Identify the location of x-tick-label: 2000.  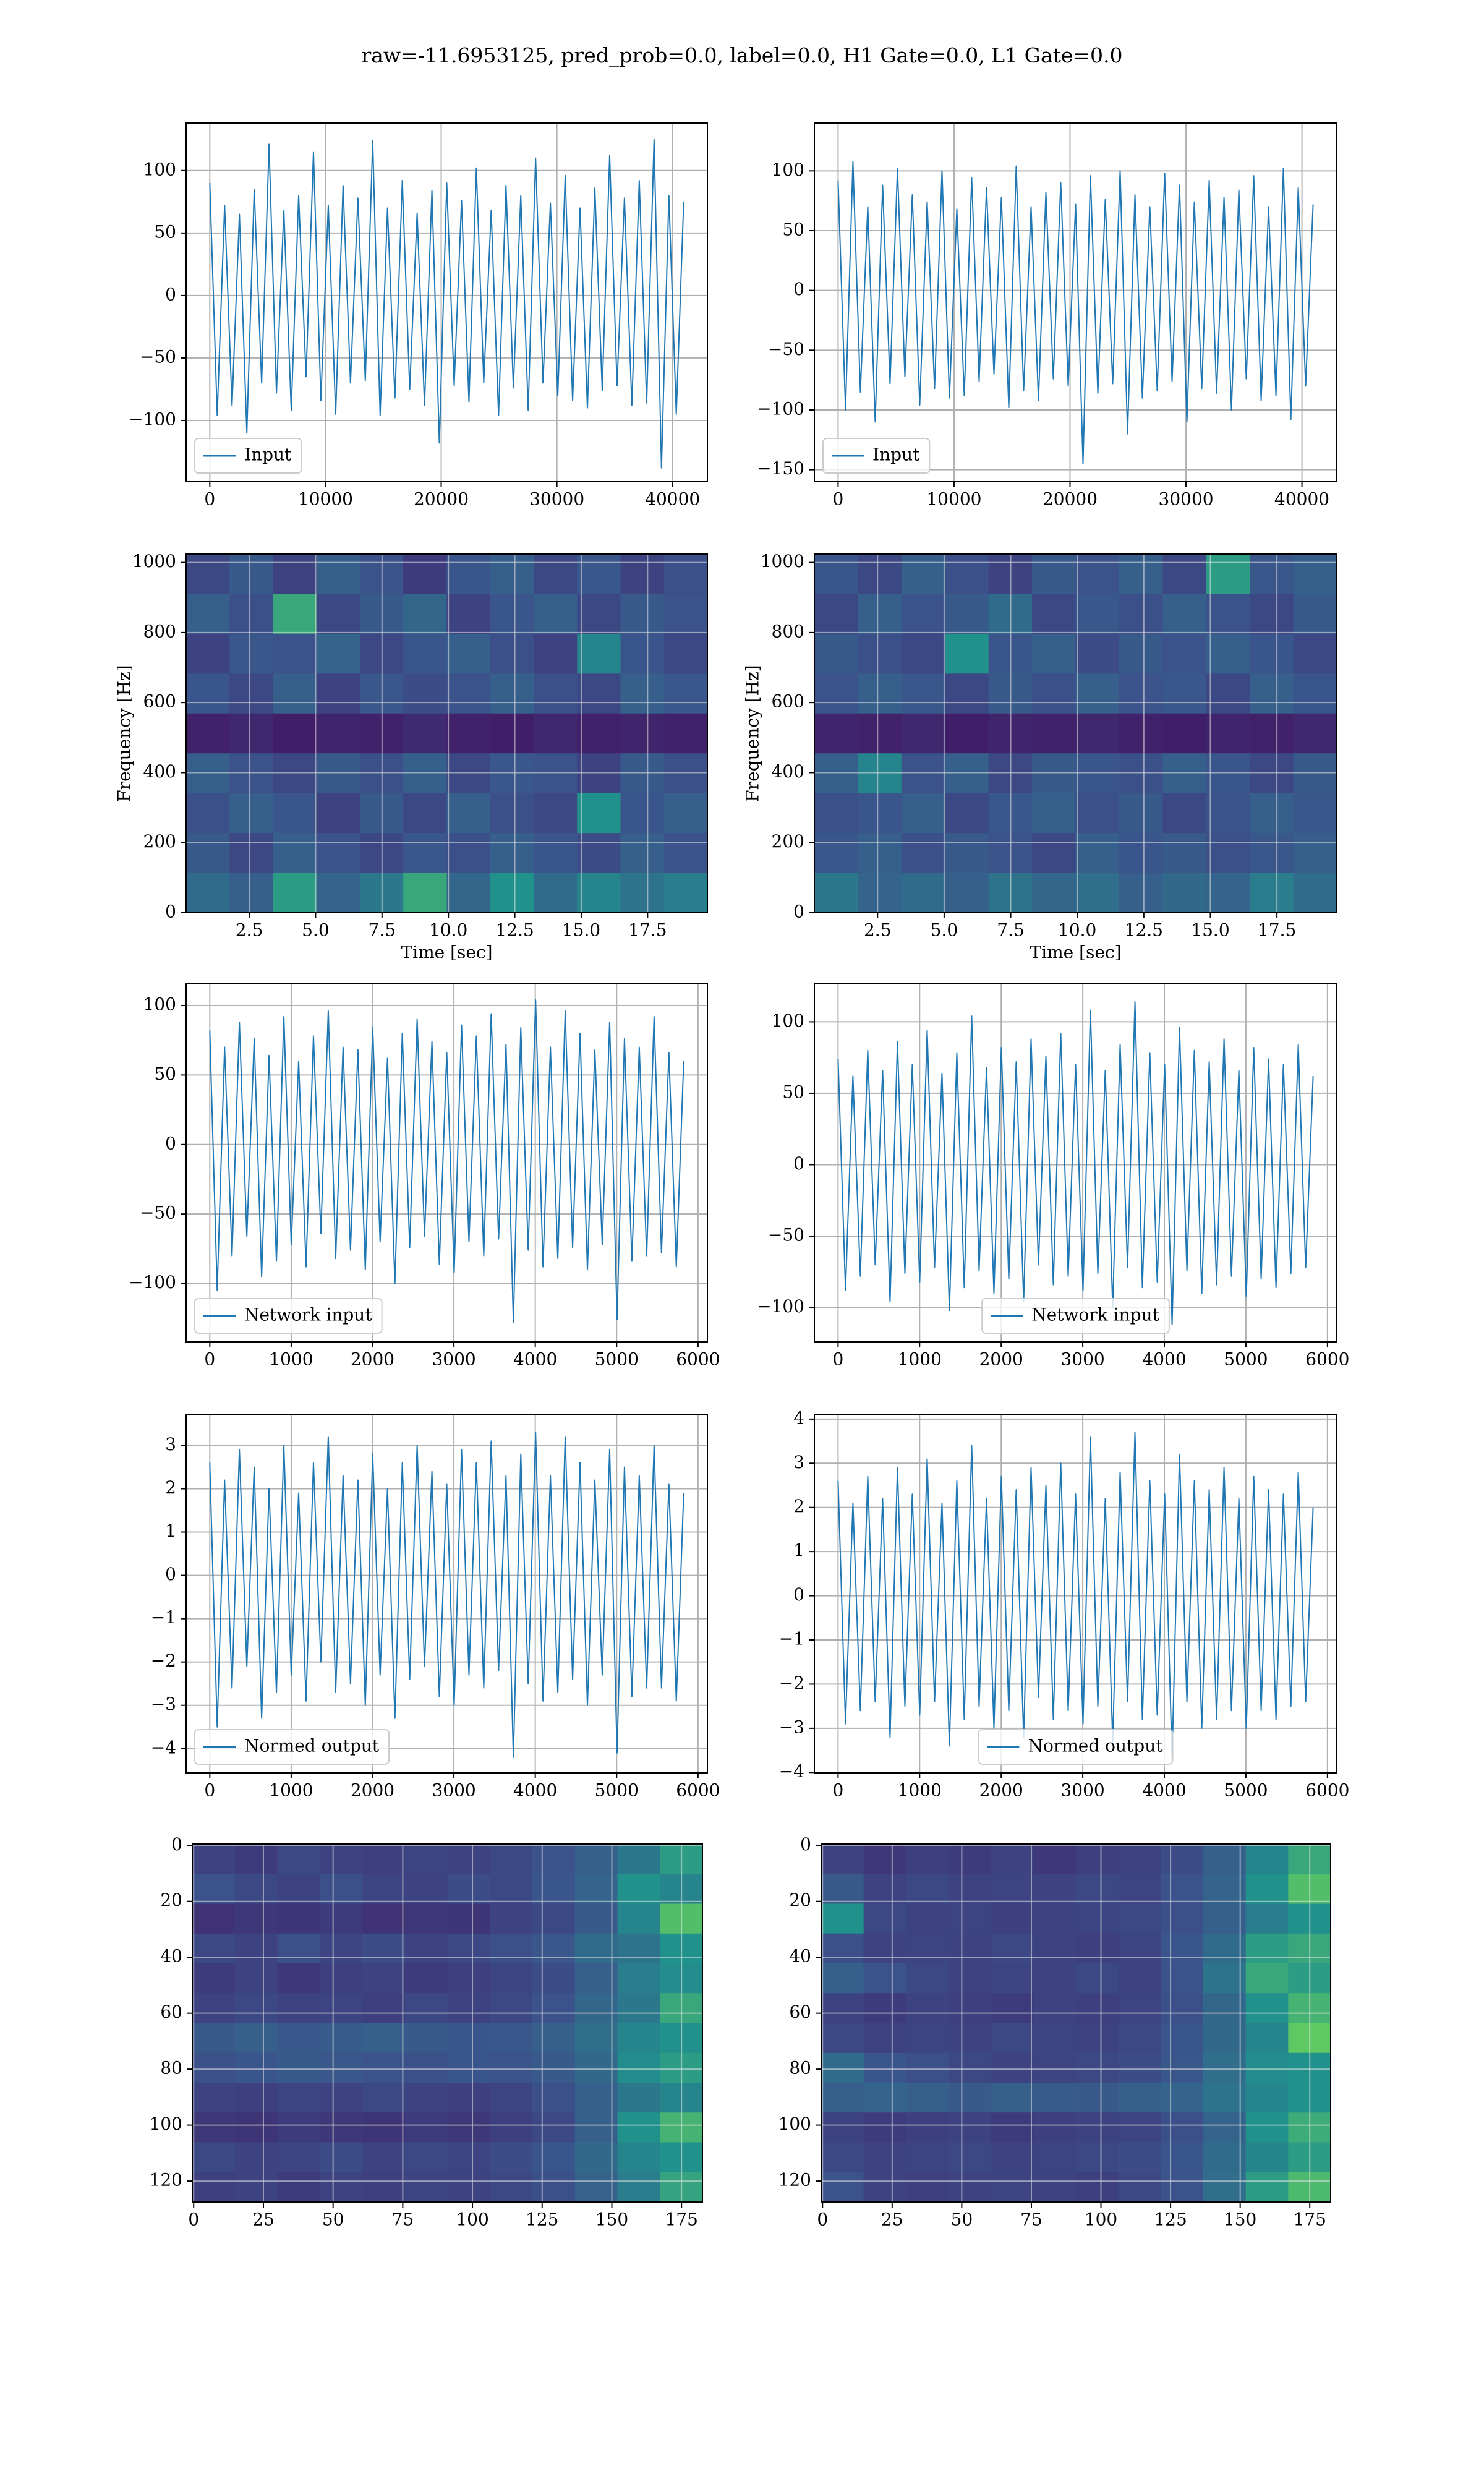
(372, 1359).